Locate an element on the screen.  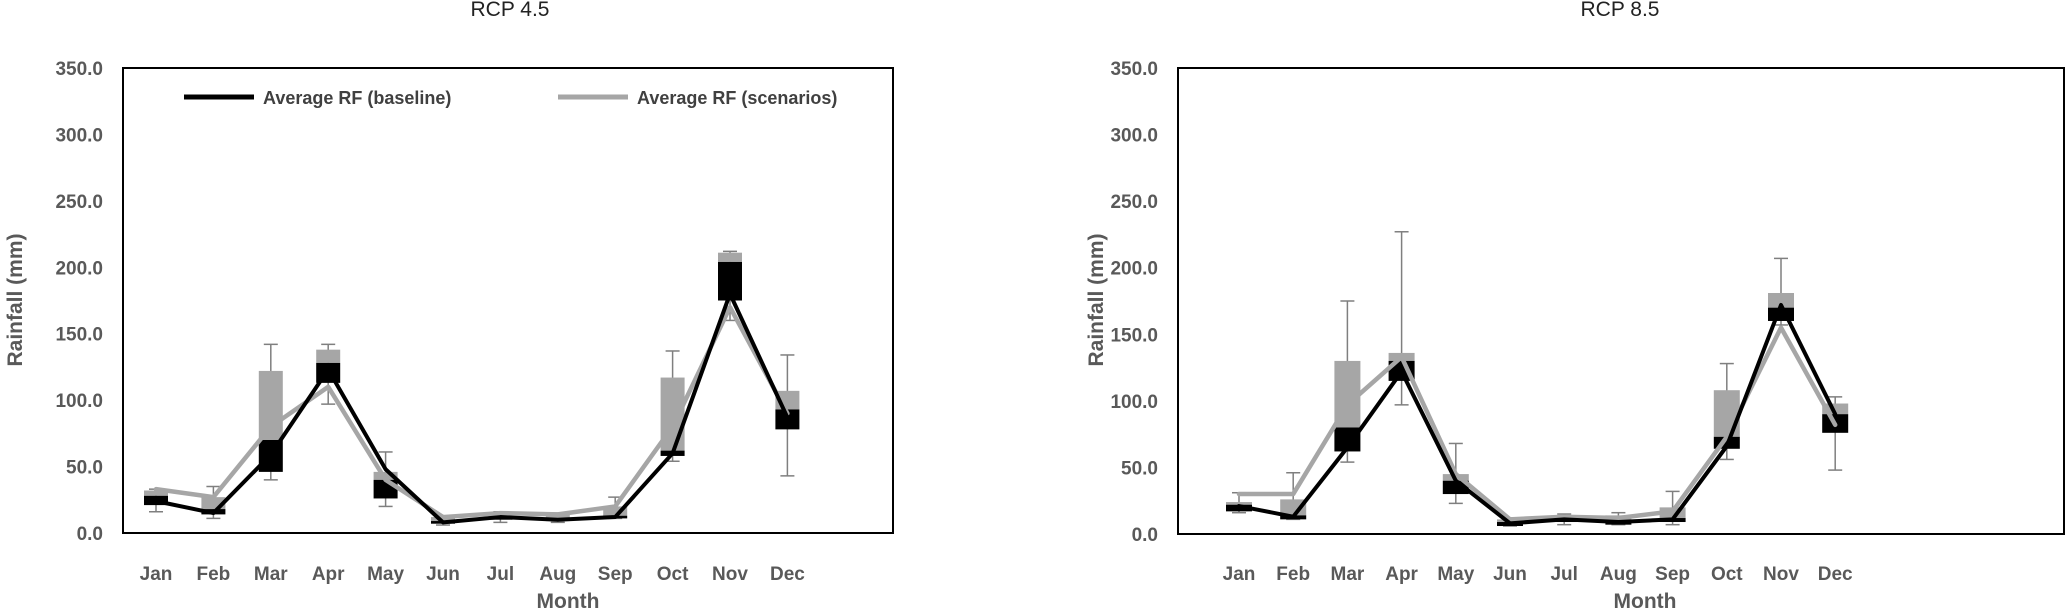
chart-title: RCP 4.5 is located at coordinates (510, 10).